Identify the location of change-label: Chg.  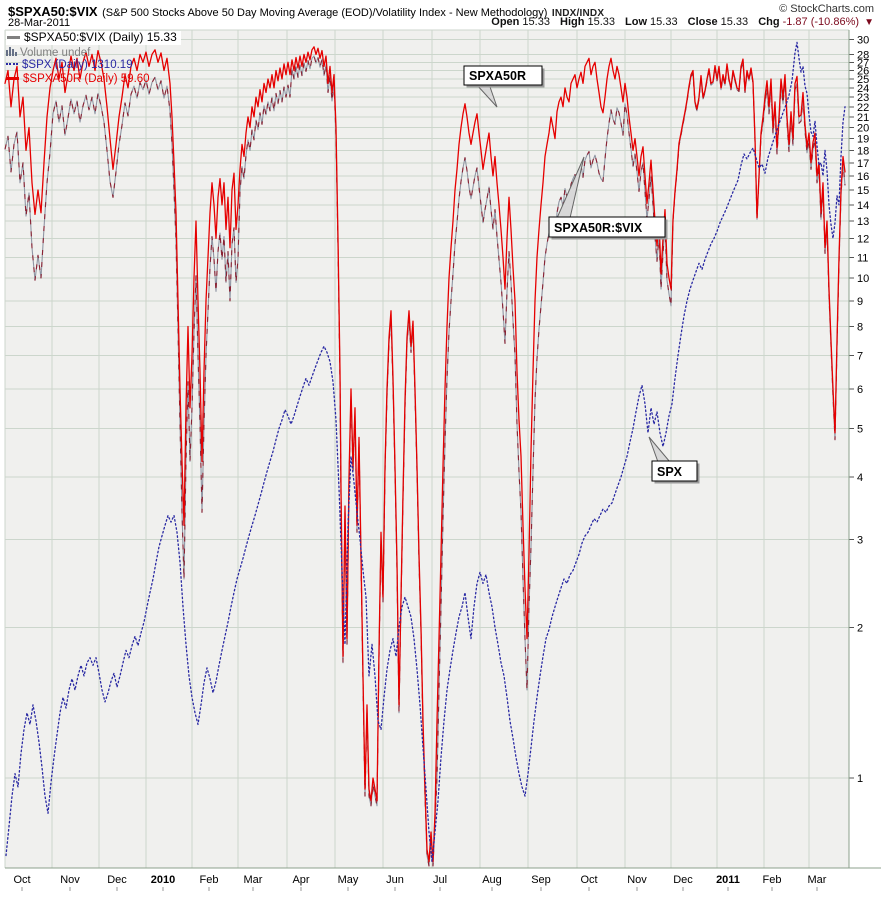
(769, 22).